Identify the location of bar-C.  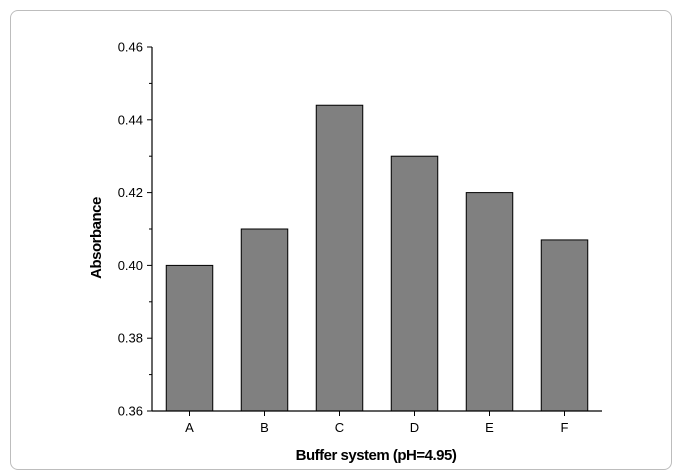
(339, 258).